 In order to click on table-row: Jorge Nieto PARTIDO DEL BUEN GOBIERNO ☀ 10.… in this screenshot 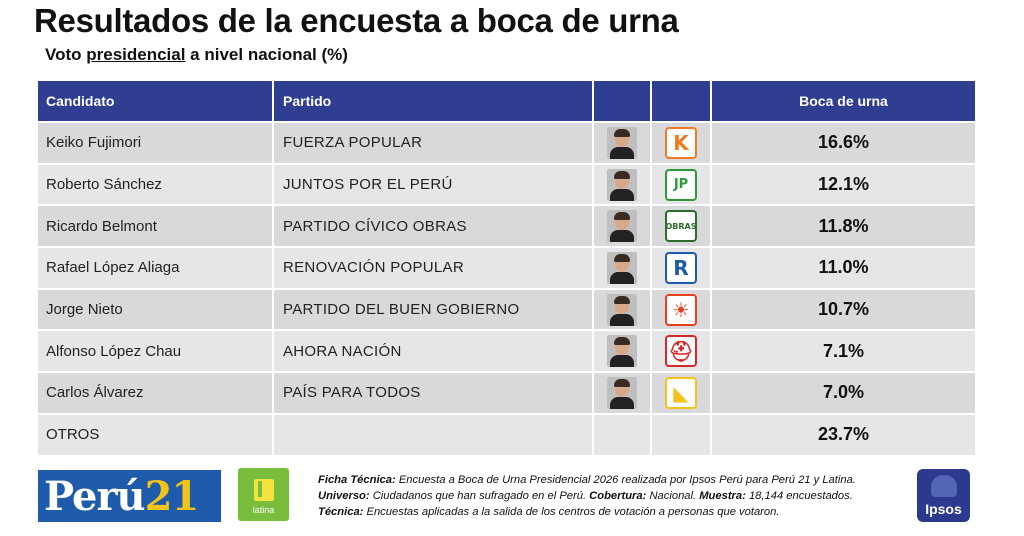, I will do `click(506, 308)`.